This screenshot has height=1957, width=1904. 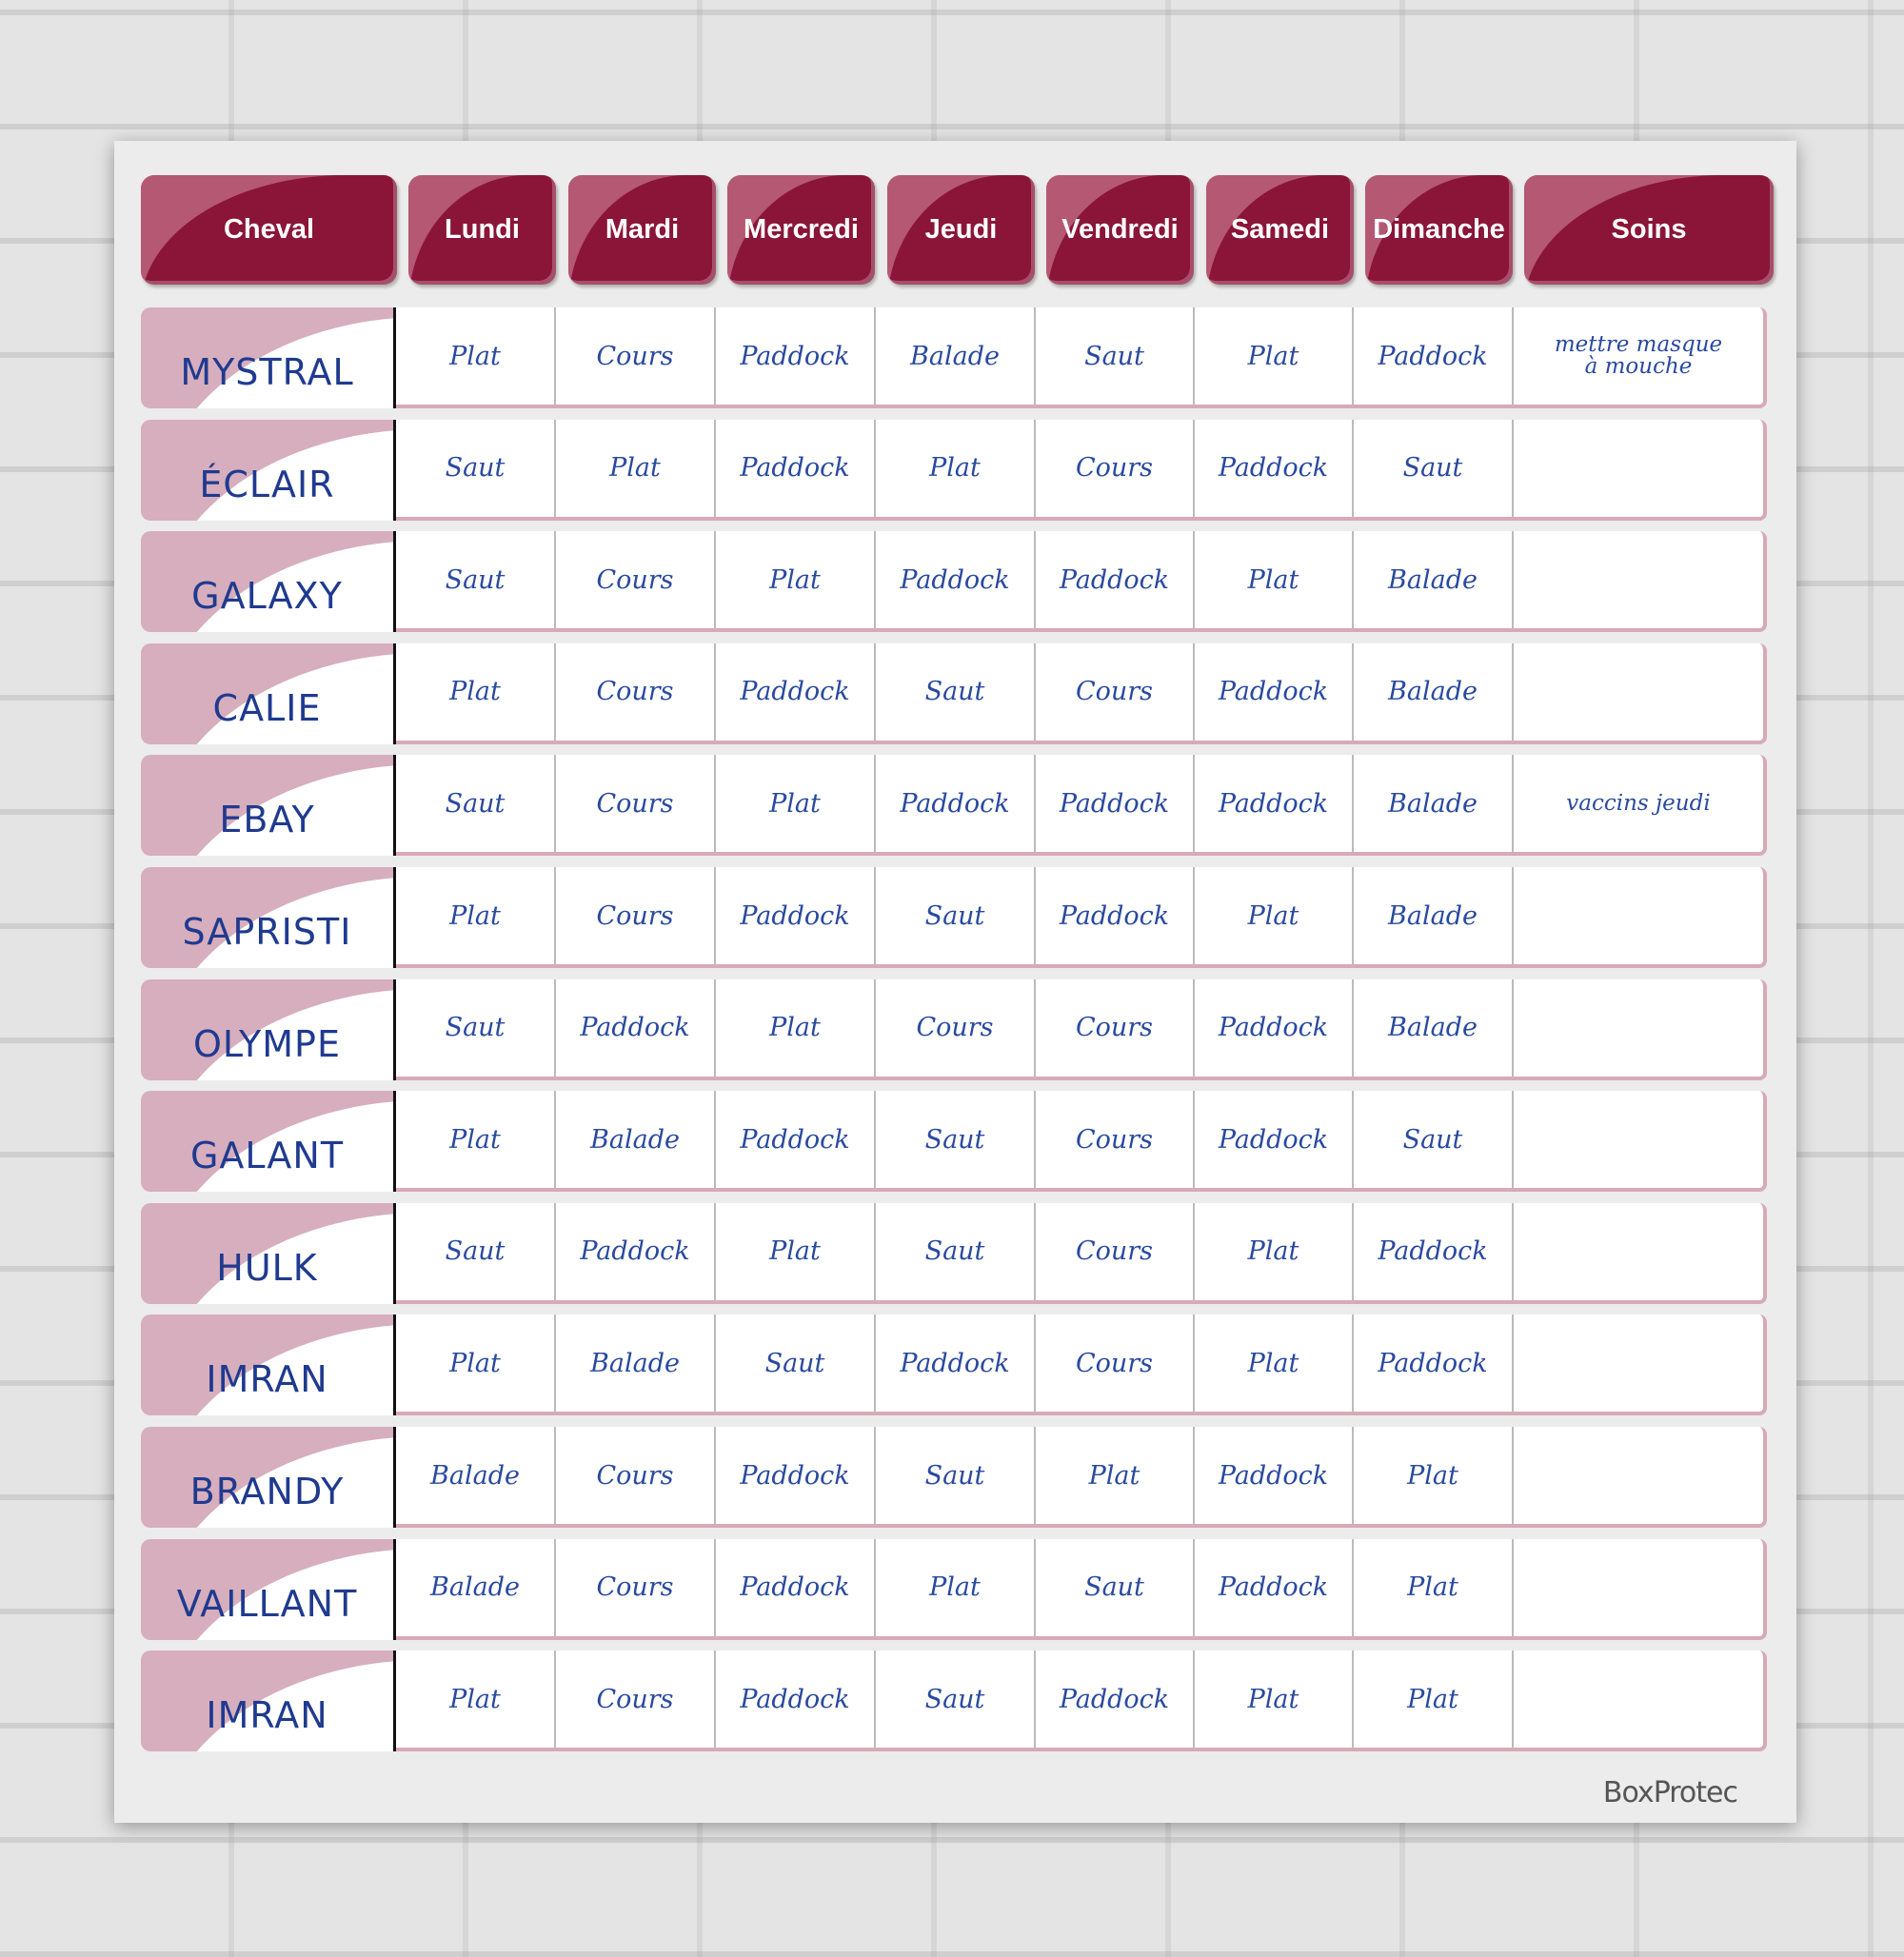 I want to click on horse-name: OLYMPE, so click(x=267, y=1043).